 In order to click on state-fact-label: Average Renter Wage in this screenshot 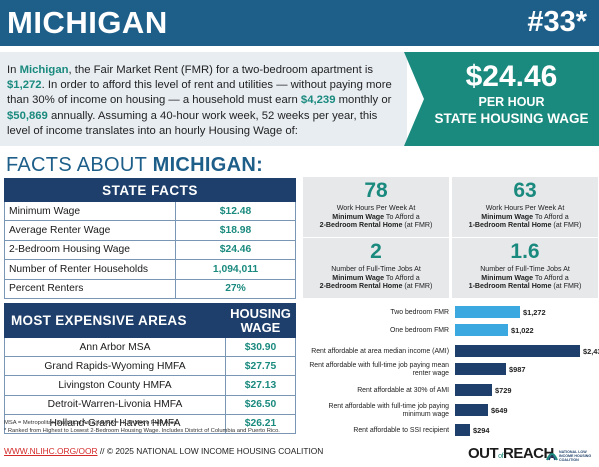, I will do `click(90, 230)`.